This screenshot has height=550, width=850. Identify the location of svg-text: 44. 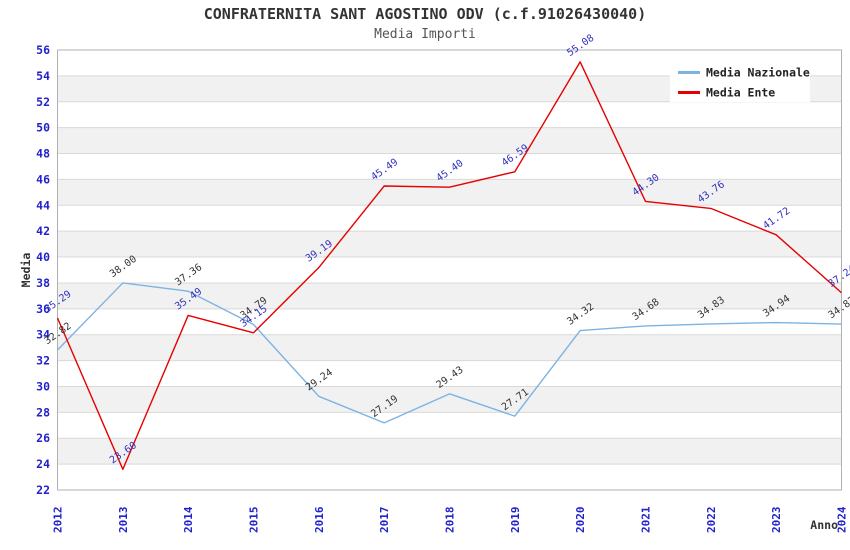
(43, 205).